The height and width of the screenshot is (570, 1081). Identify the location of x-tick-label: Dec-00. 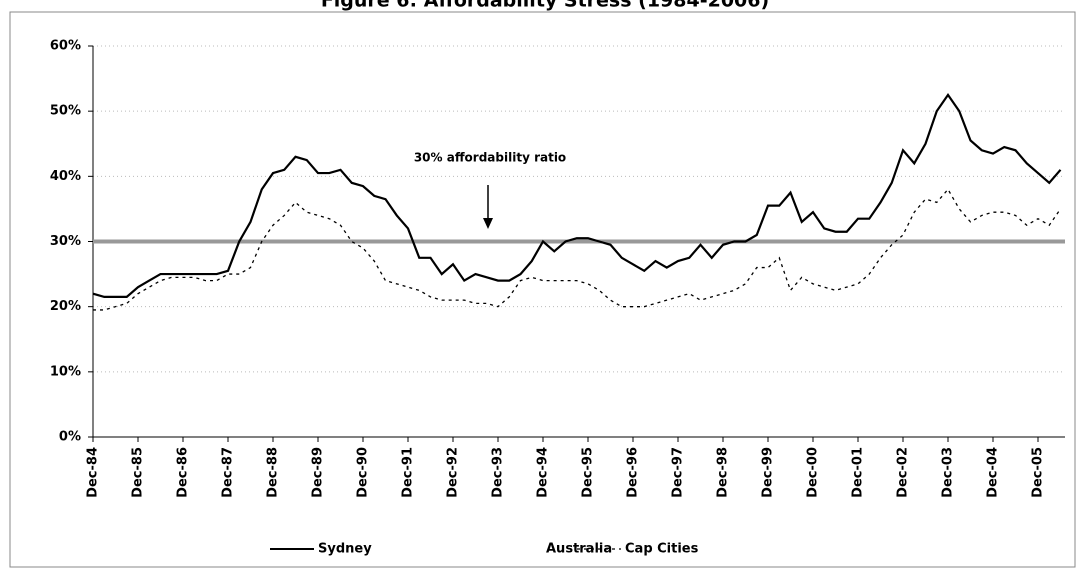
(813, 472).